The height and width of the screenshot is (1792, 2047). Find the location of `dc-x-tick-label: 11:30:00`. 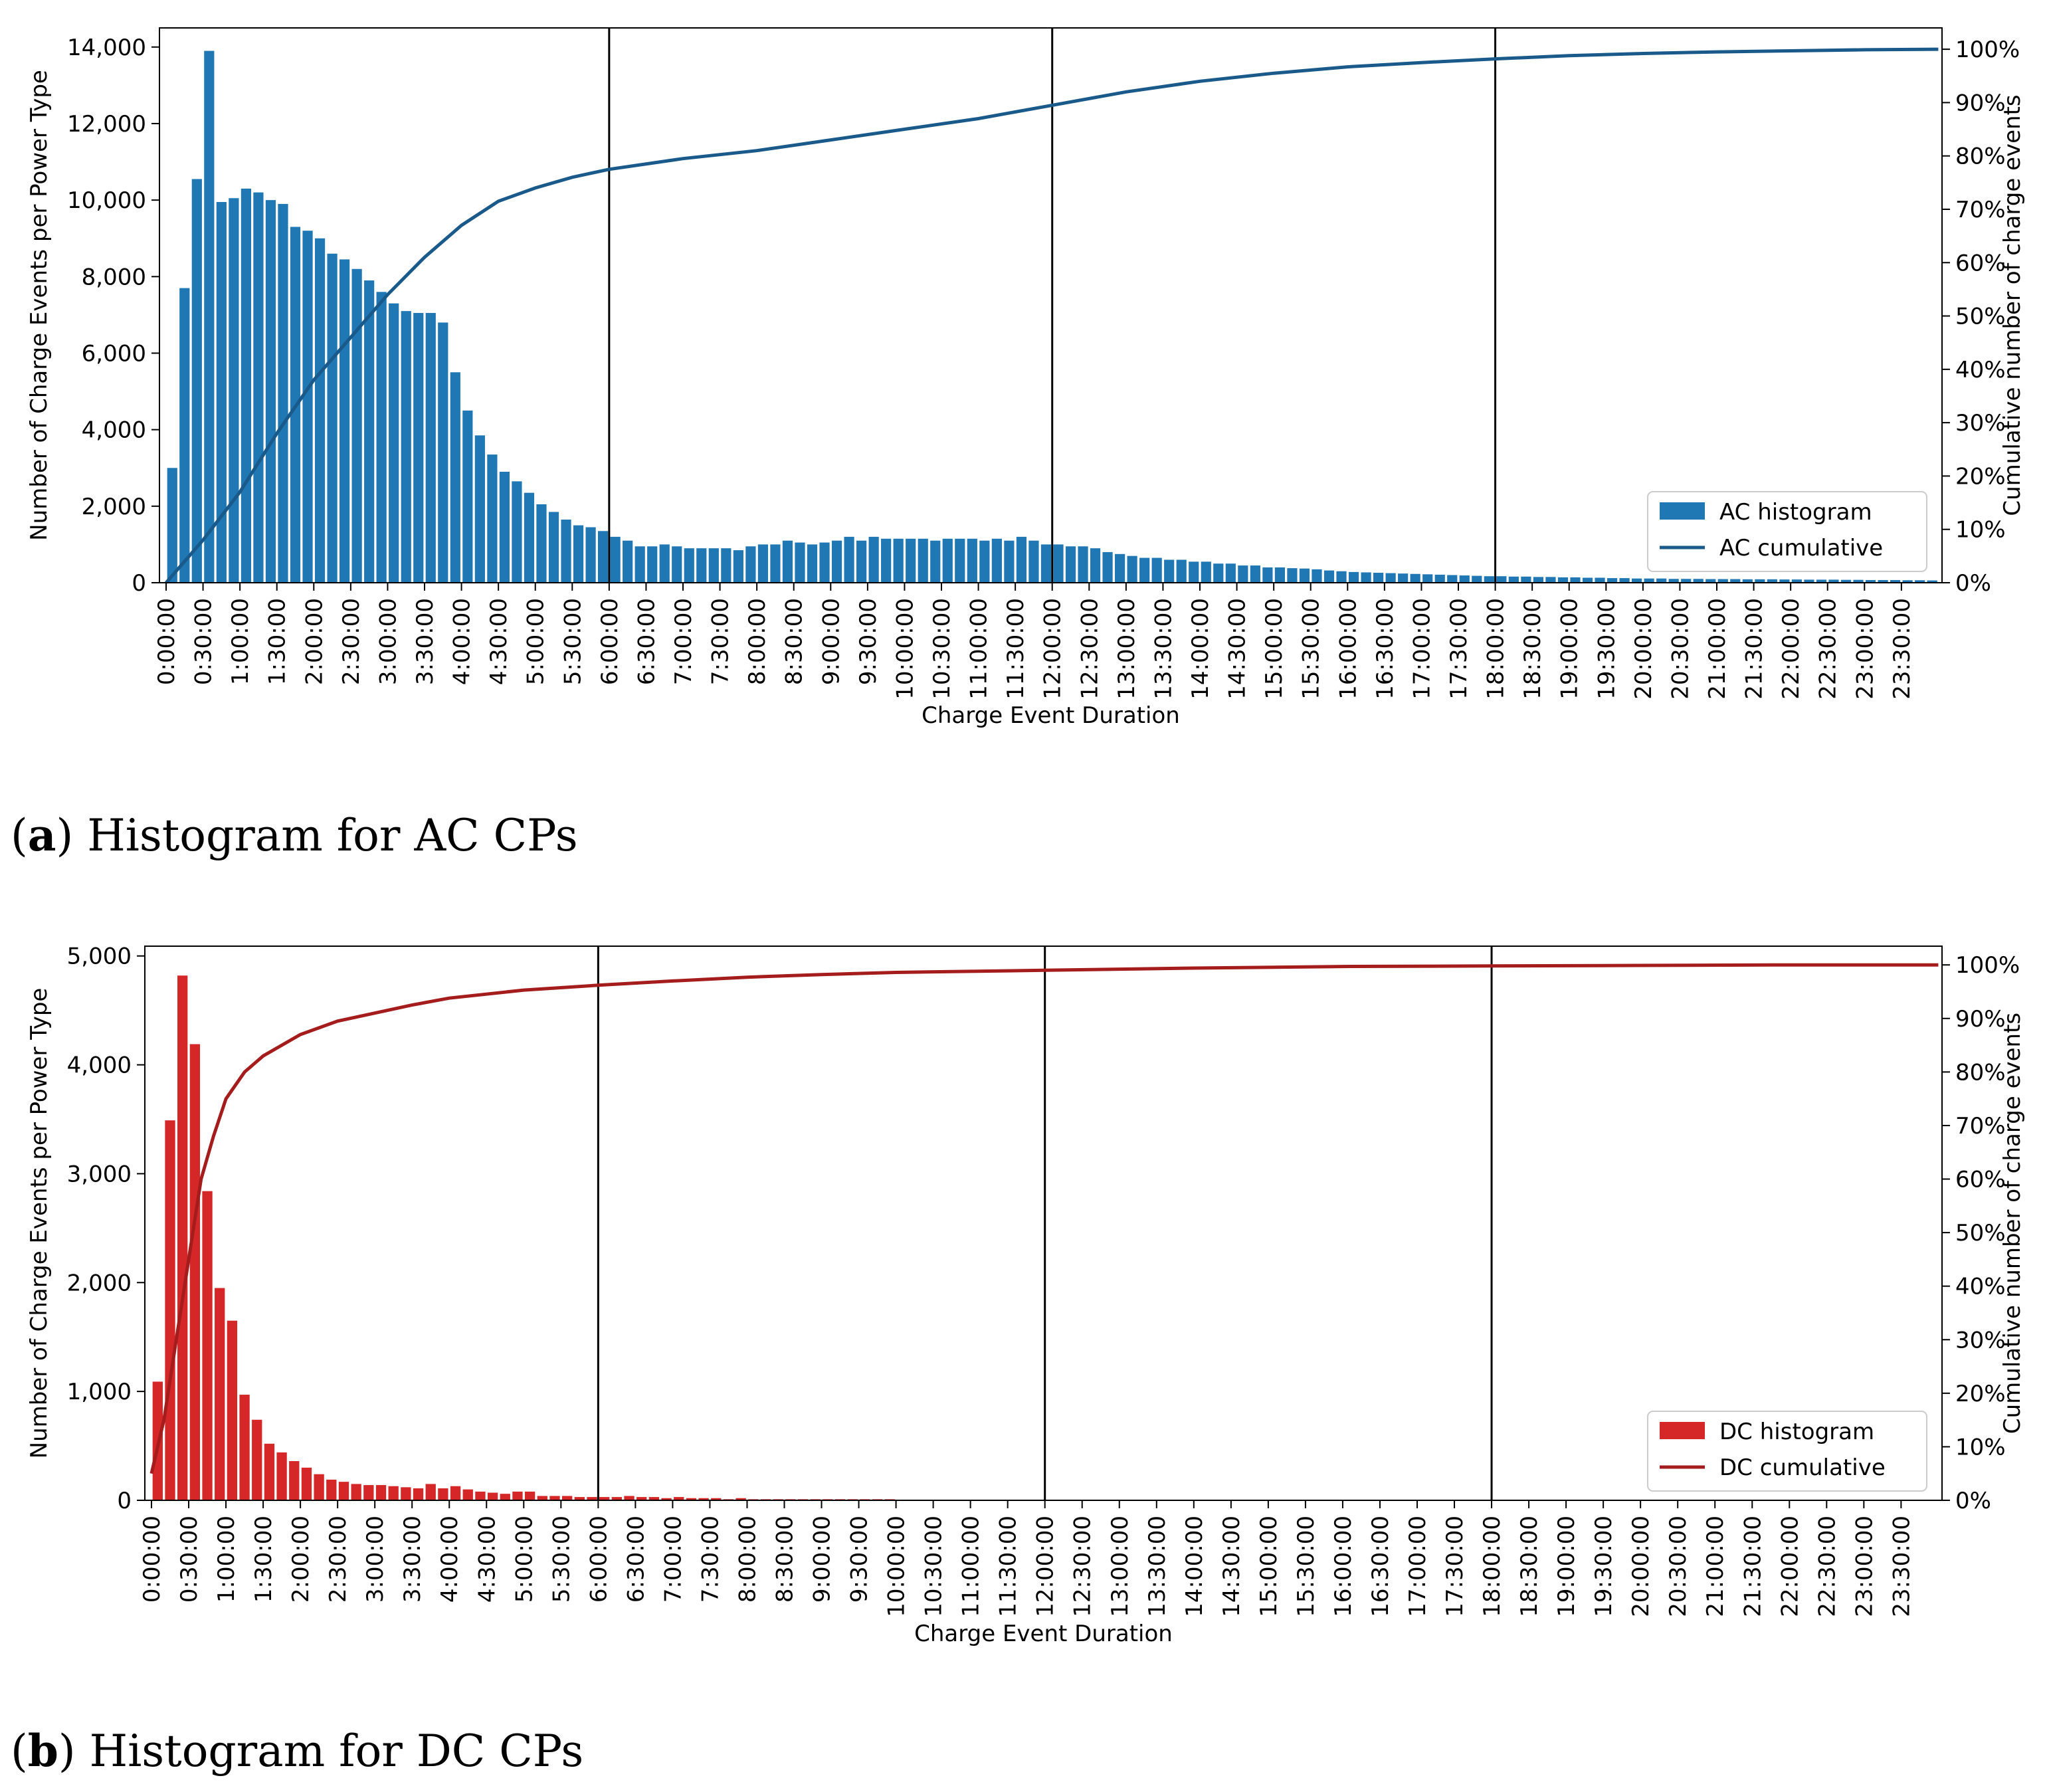

dc-x-tick-label: 11:30:00 is located at coordinates (1008, 1566).